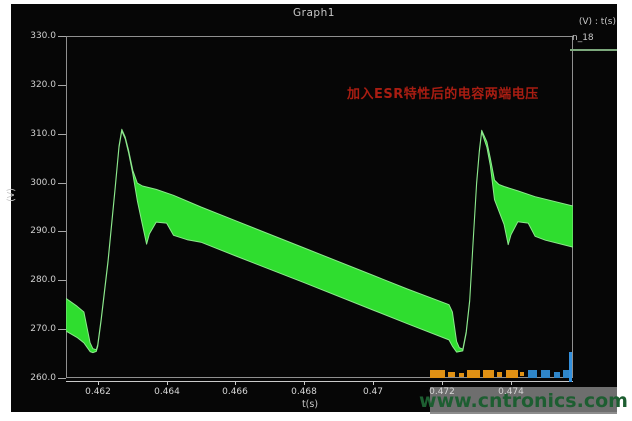 This screenshot has height=421, width=632. I want to click on legend-series-line-swatch, so click(593, 50).